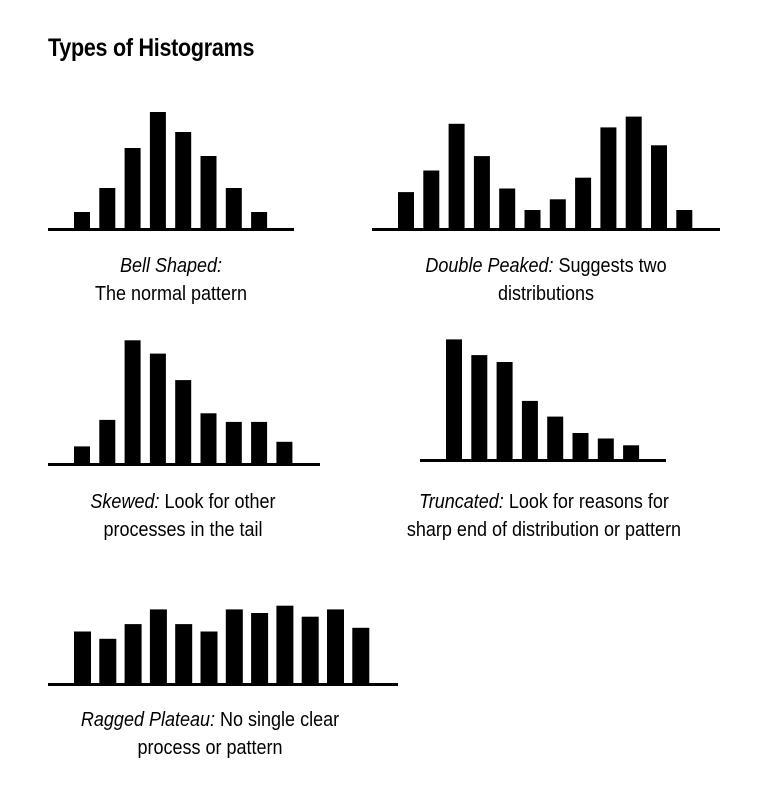 The height and width of the screenshot is (800, 768). I want to click on bell-shaped-title: Bell Shaped:, so click(171, 266).